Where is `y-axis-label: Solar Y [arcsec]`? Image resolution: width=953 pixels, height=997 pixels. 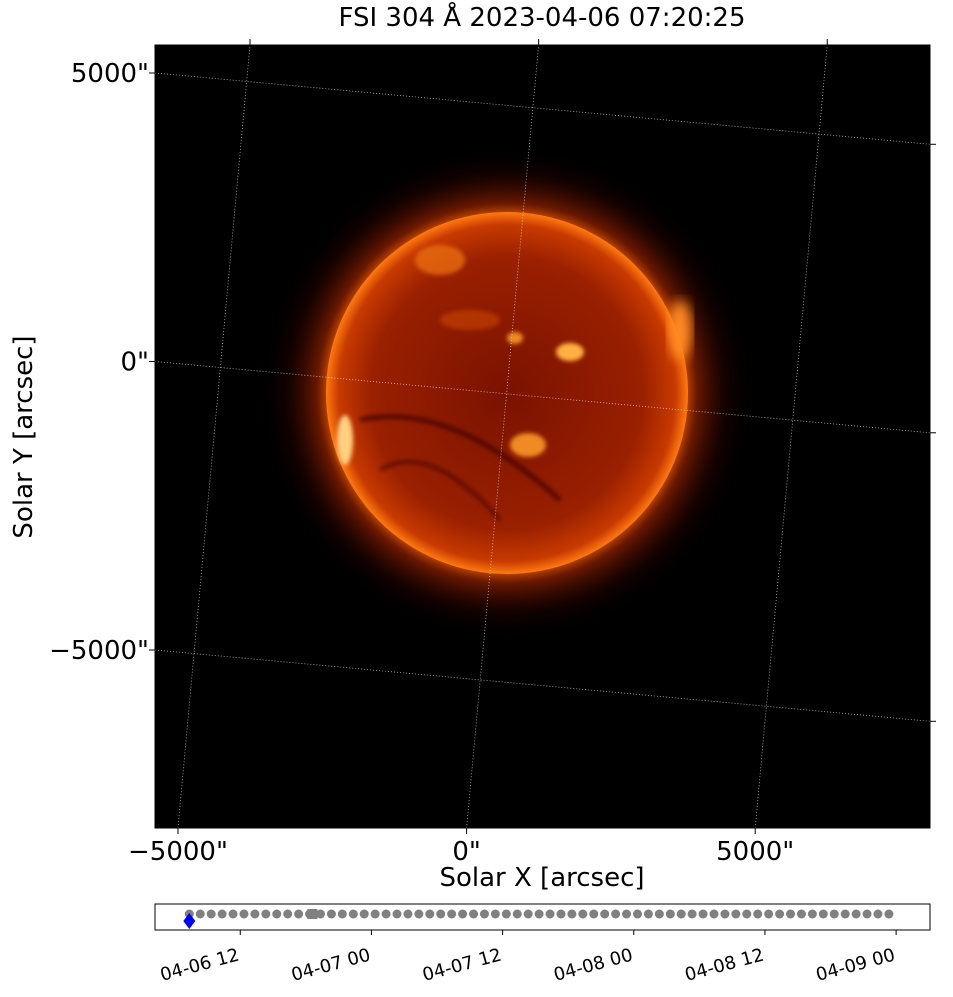
y-axis-label: Solar Y [arcsec] is located at coordinates (24, 436).